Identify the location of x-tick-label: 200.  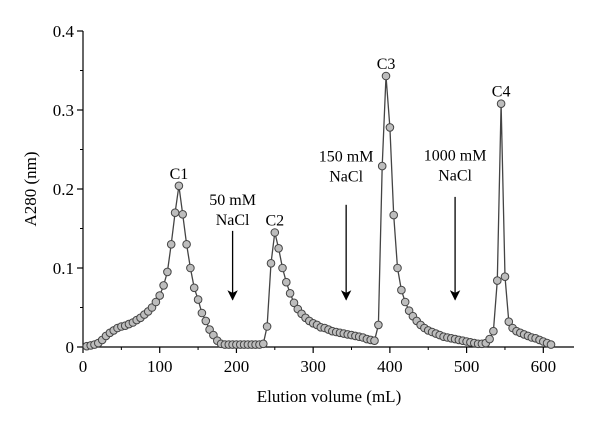
(237, 366).